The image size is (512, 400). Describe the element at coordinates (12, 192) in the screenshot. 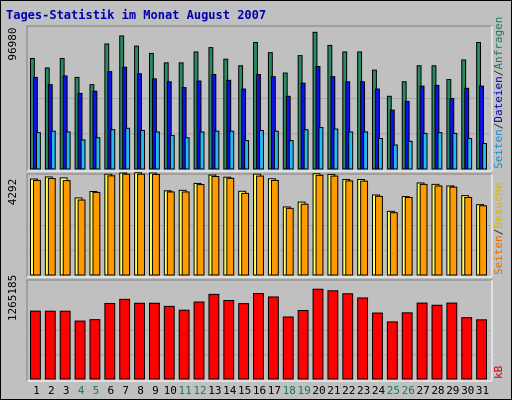

I see `y-max-label: 4292` at that location.